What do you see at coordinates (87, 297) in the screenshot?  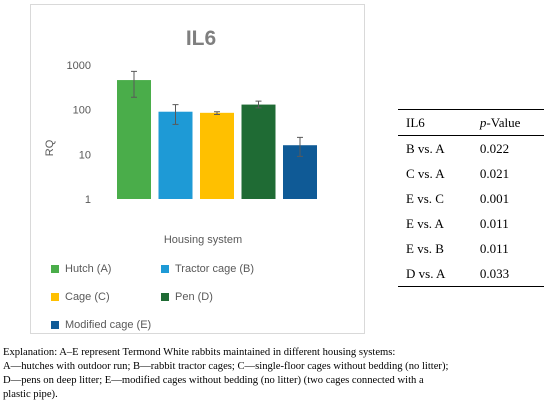 I see `legend-label: Cage (C)` at bounding box center [87, 297].